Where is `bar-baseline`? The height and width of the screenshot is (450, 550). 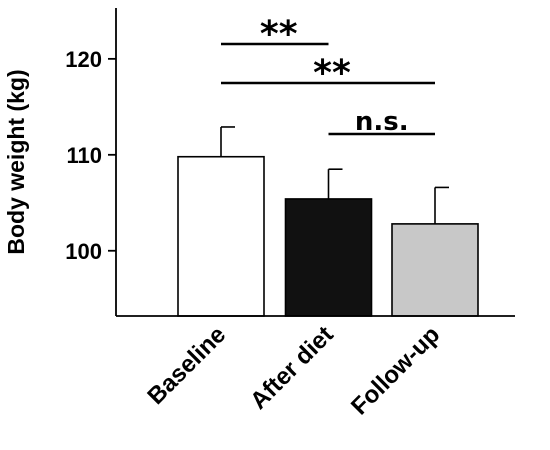 bar-baseline is located at coordinates (221, 236).